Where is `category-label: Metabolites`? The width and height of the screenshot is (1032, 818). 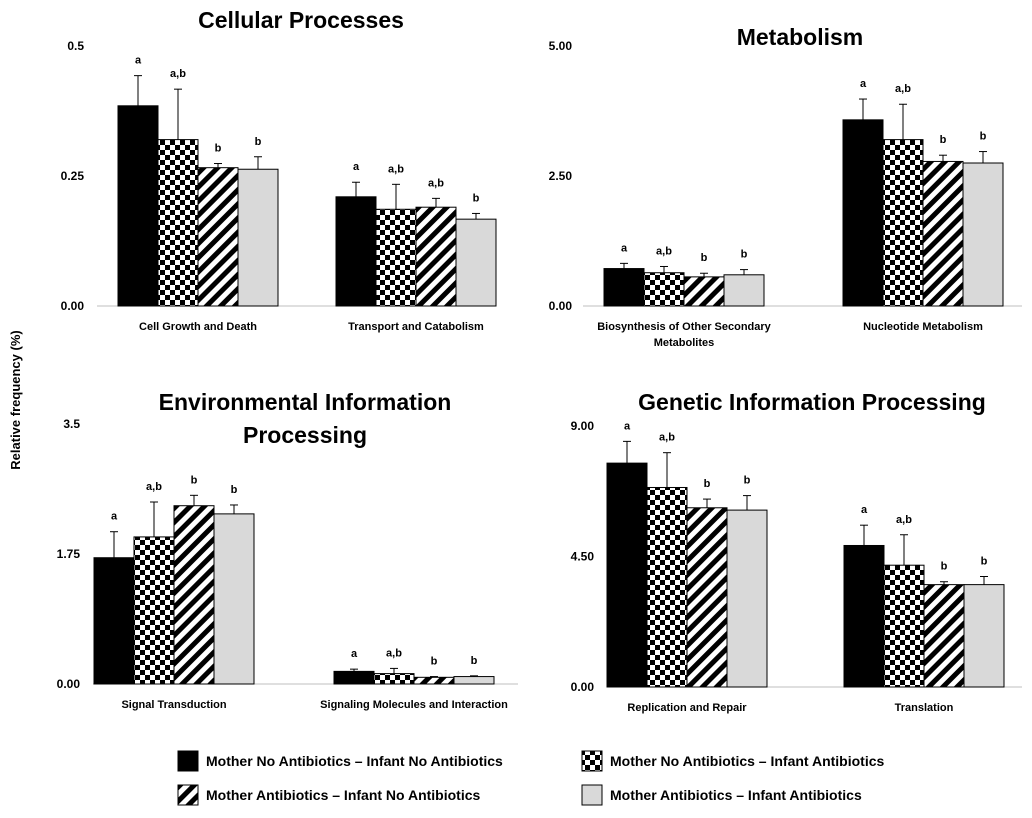 category-label: Metabolites is located at coordinates (684, 343).